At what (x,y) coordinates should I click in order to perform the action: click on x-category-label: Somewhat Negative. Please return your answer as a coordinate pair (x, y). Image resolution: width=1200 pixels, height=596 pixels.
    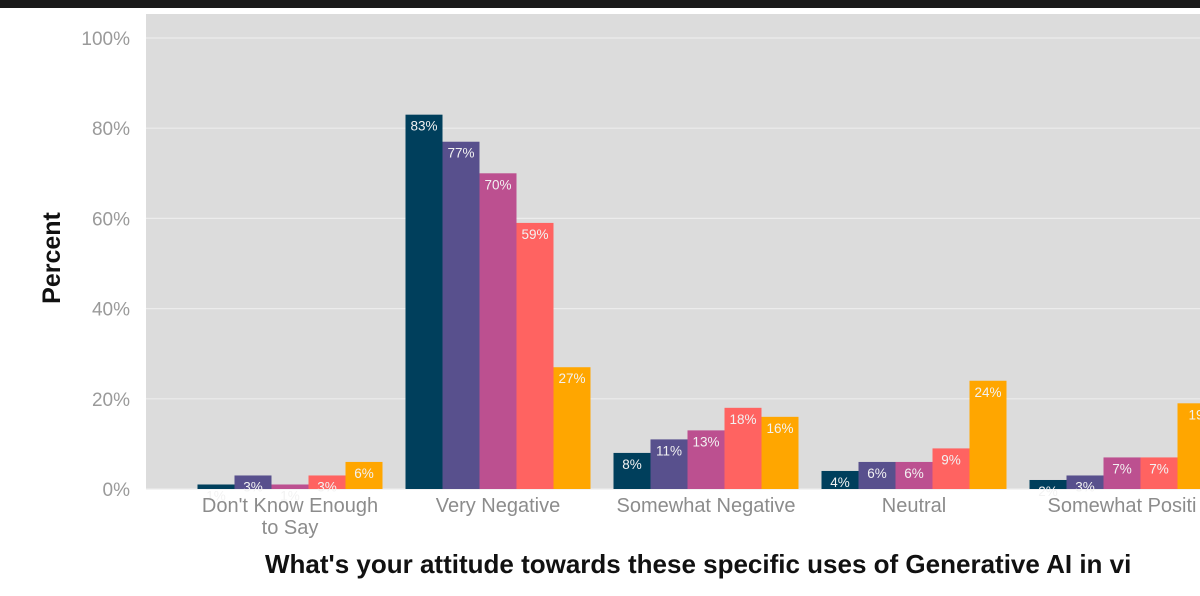
    Looking at the image, I should click on (706, 506).